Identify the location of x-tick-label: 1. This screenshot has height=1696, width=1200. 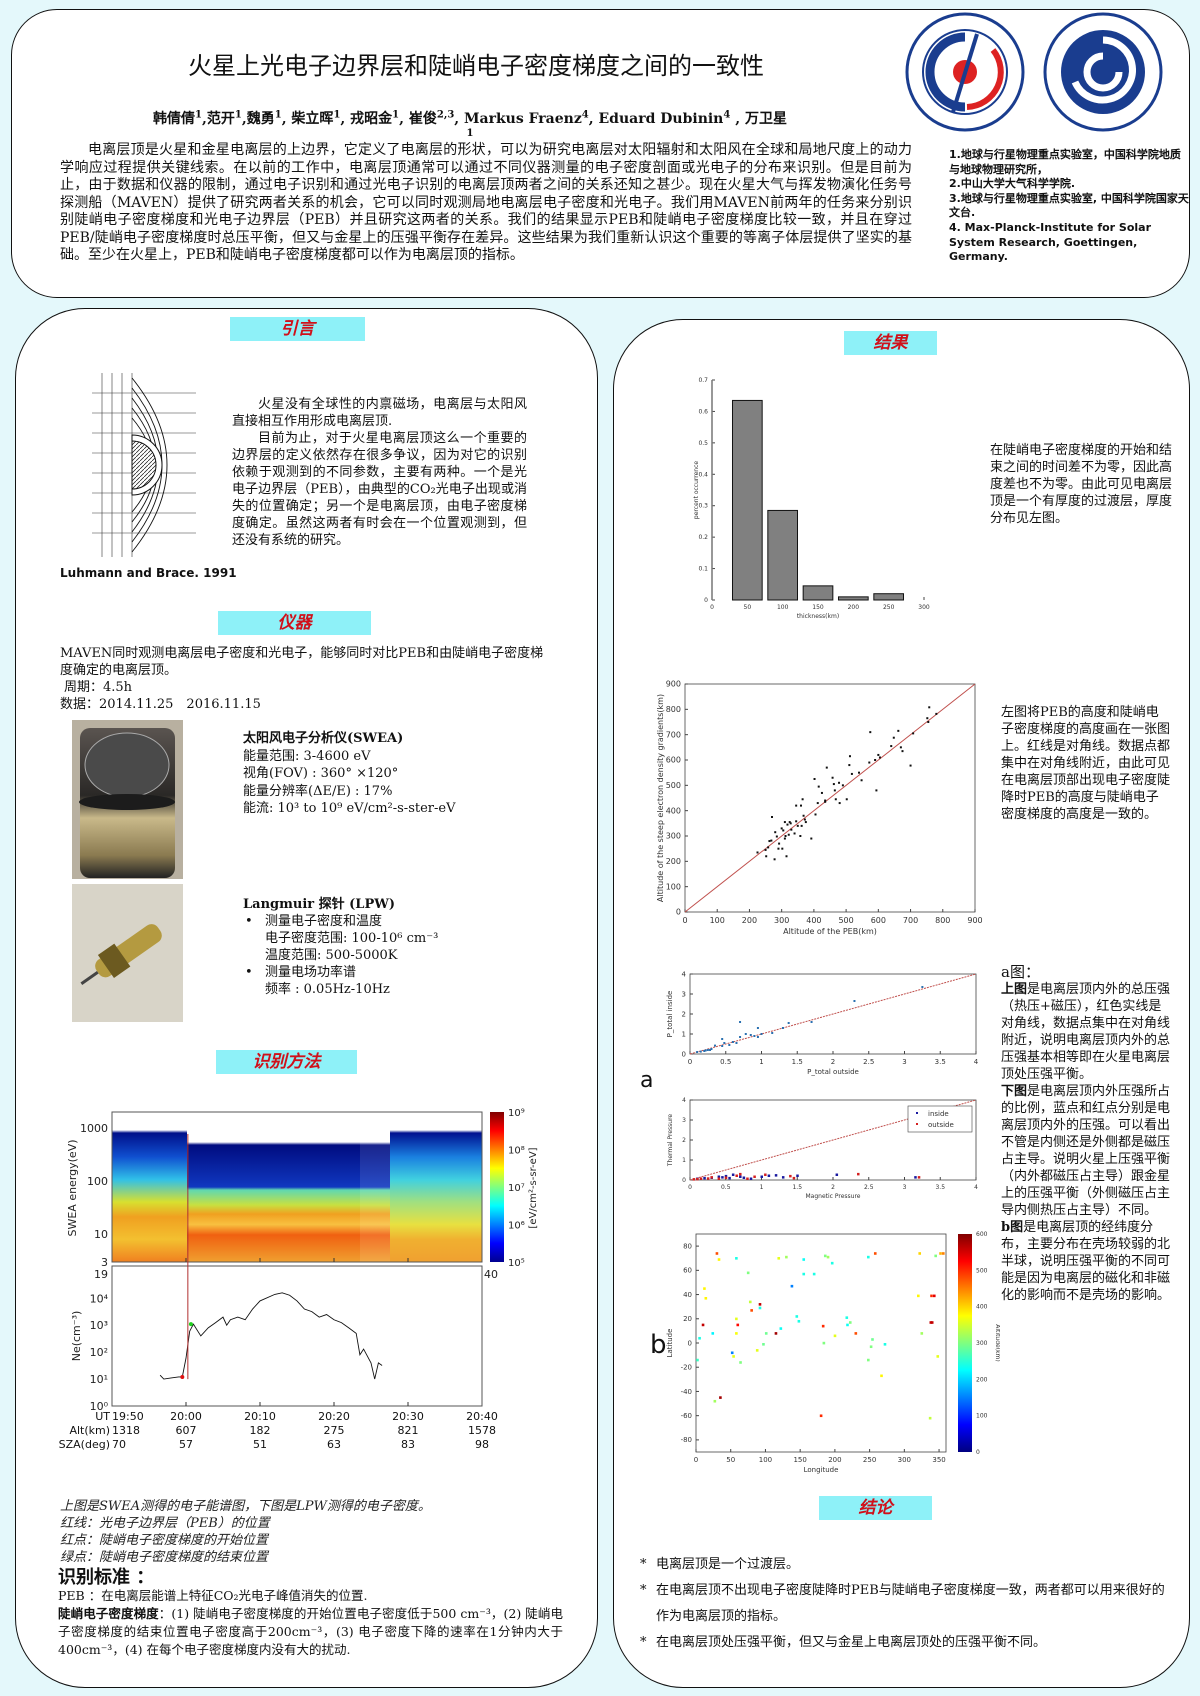
(762, 1187).